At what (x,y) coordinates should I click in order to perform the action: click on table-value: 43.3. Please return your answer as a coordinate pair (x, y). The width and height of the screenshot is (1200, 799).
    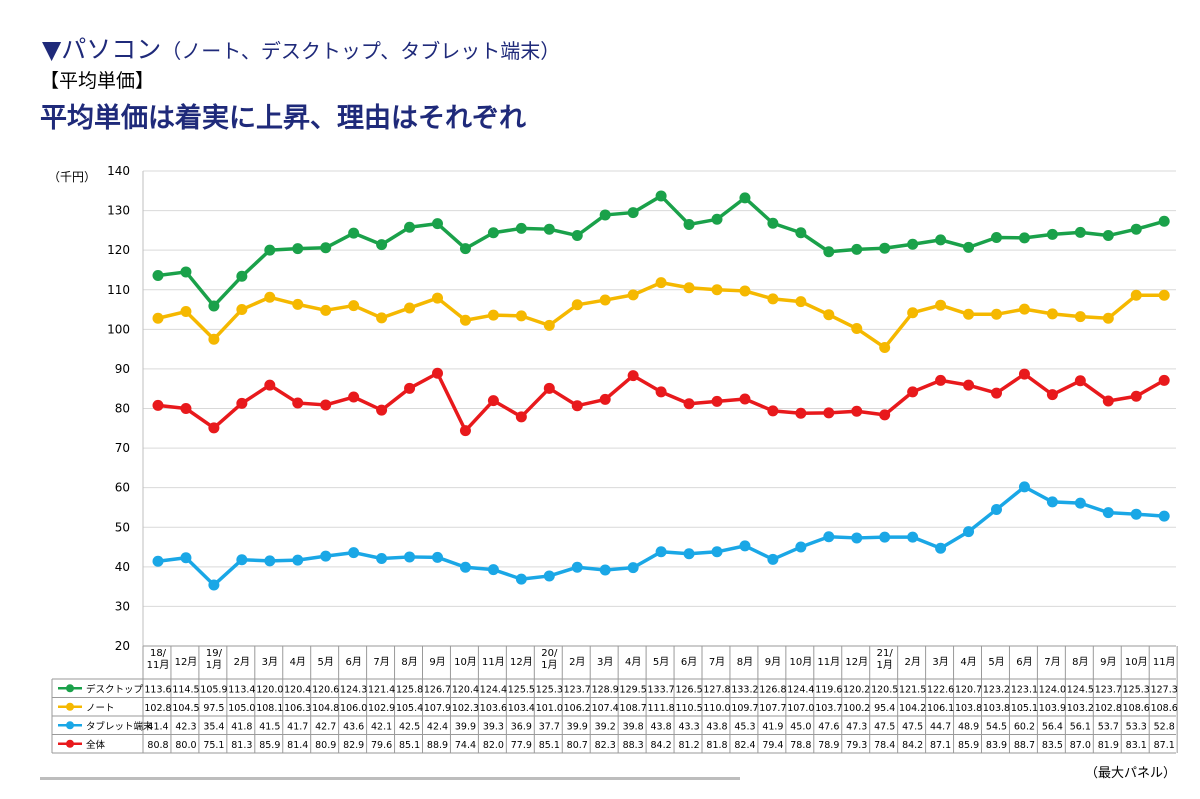
    Looking at the image, I should click on (688, 726).